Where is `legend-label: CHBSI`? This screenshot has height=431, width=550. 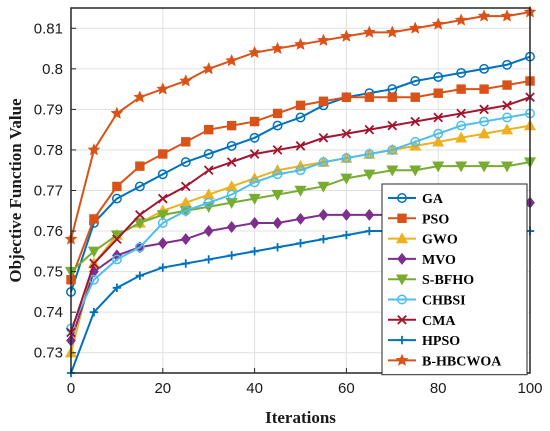 legend-label: CHBSI is located at coordinates (444, 301).